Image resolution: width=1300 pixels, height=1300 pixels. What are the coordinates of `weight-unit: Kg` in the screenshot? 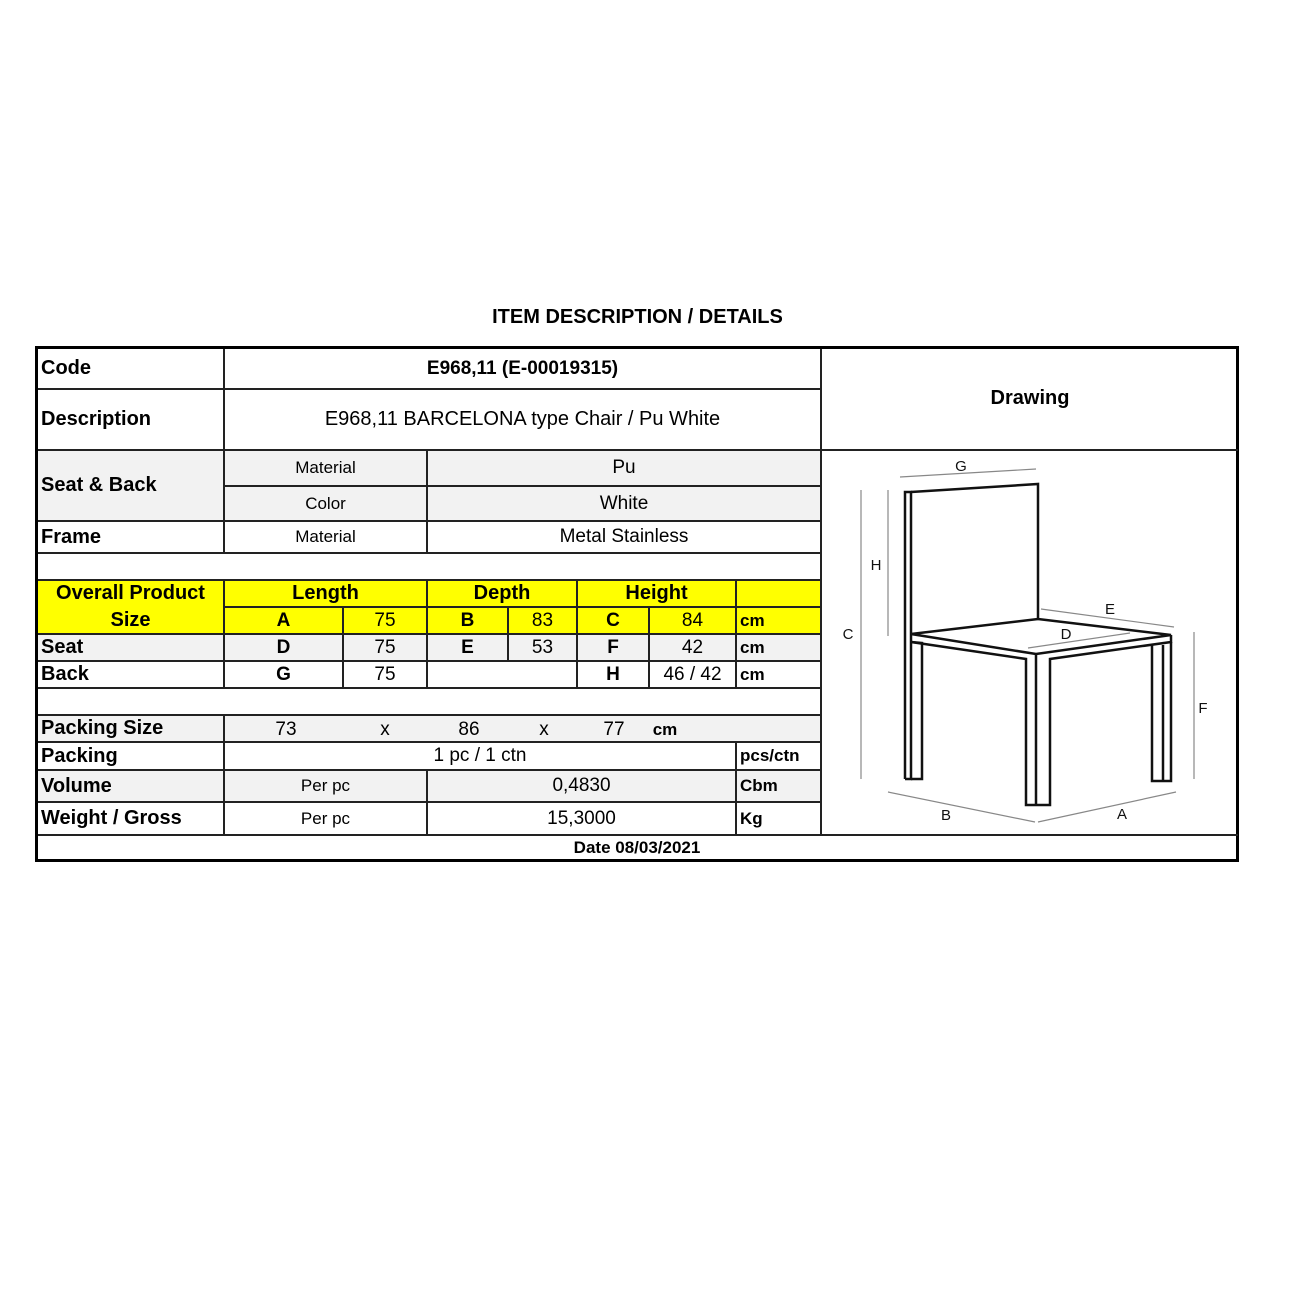 It's located at (779, 819).